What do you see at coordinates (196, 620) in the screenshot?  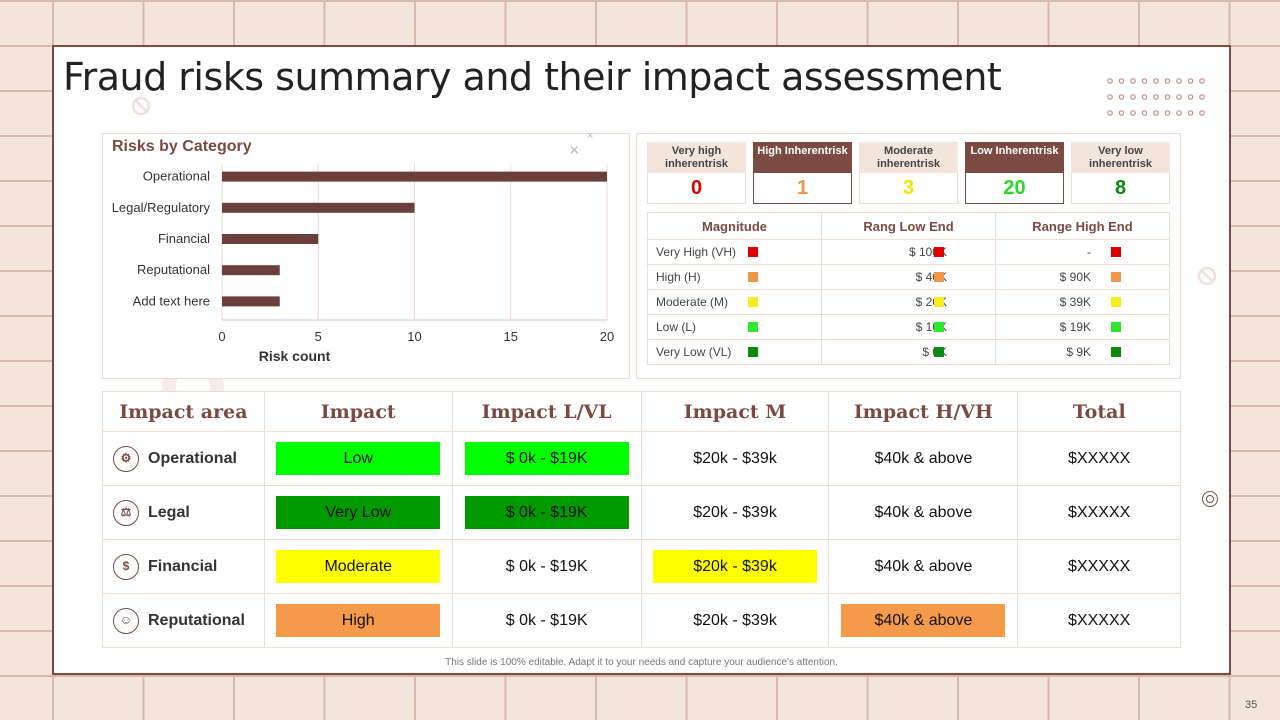 I see `impact-area-label: Reputational` at bounding box center [196, 620].